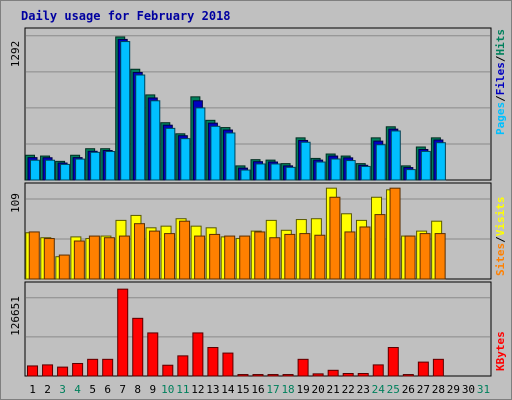 The width and height of the screenshot is (512, 400). What do you see at coordinates (15, 54) in the screenshot?
I see `y-max-label: 1292` at bounding box center [15, 54].